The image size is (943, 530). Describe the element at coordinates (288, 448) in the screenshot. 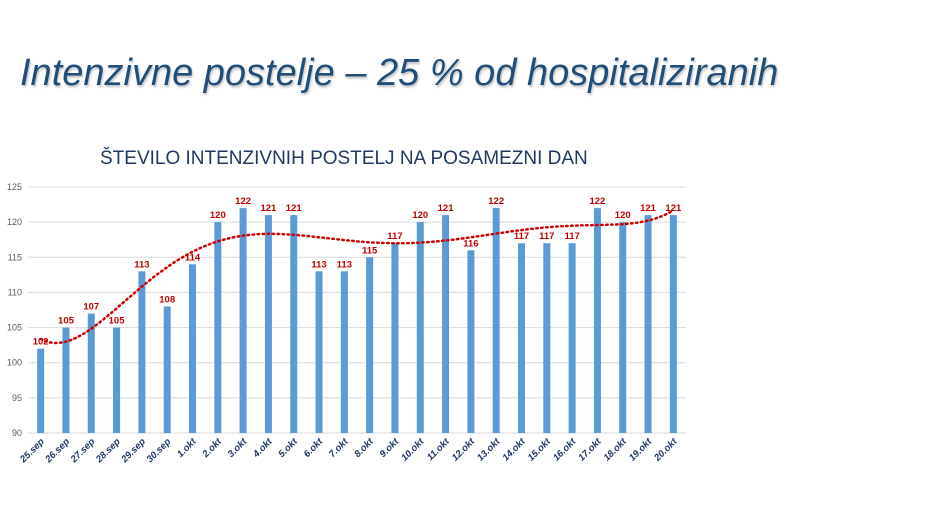

I see `x-tick-label: 5.okt` at that location.